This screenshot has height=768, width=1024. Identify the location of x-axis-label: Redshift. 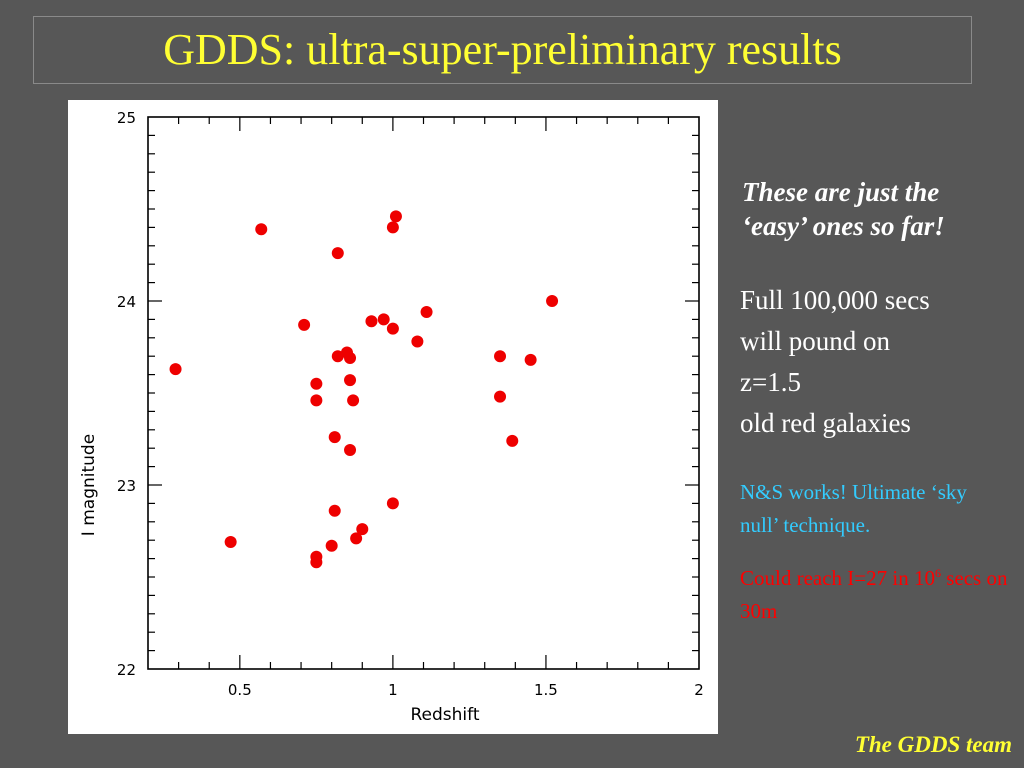
(444, 715).